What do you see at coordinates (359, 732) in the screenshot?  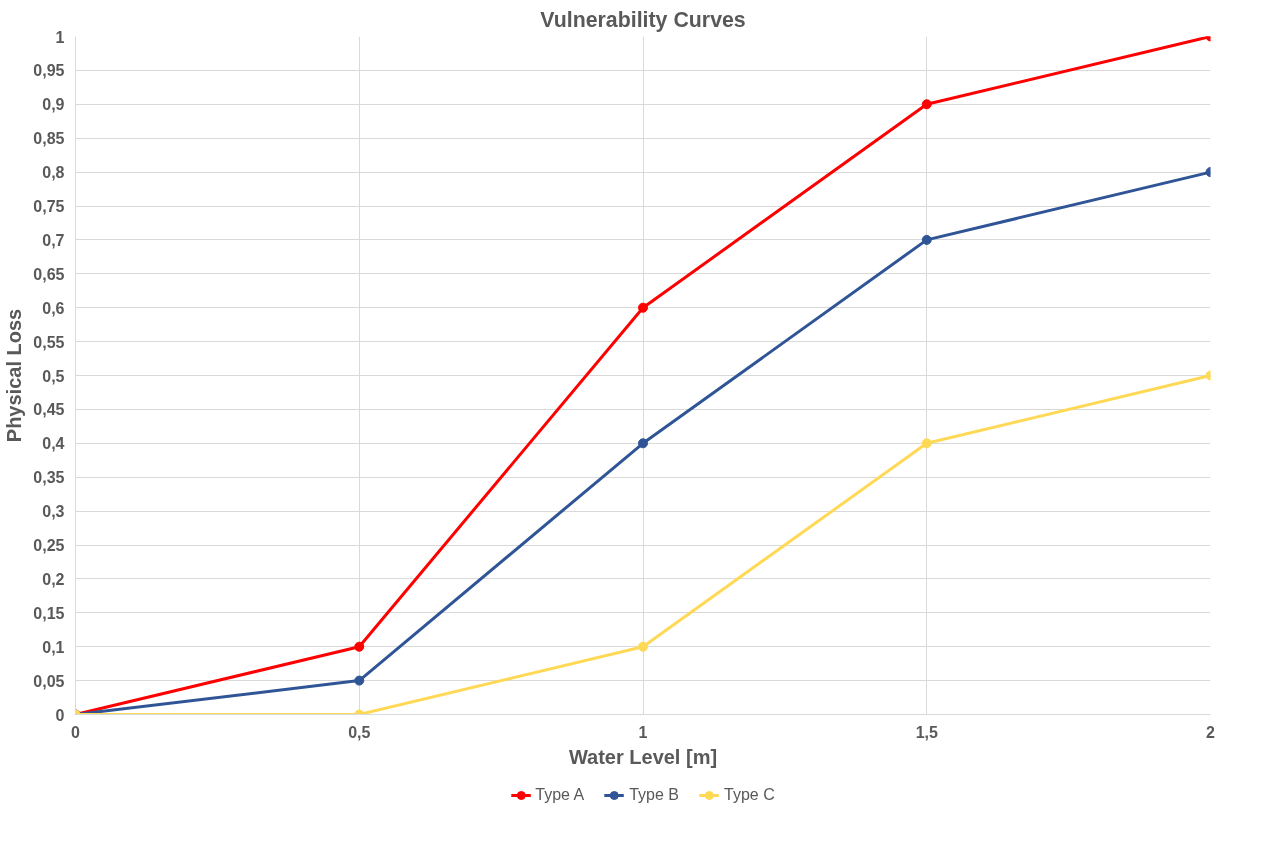 I see `x-tick-label: 0,5` at bounding box center [359, 732].